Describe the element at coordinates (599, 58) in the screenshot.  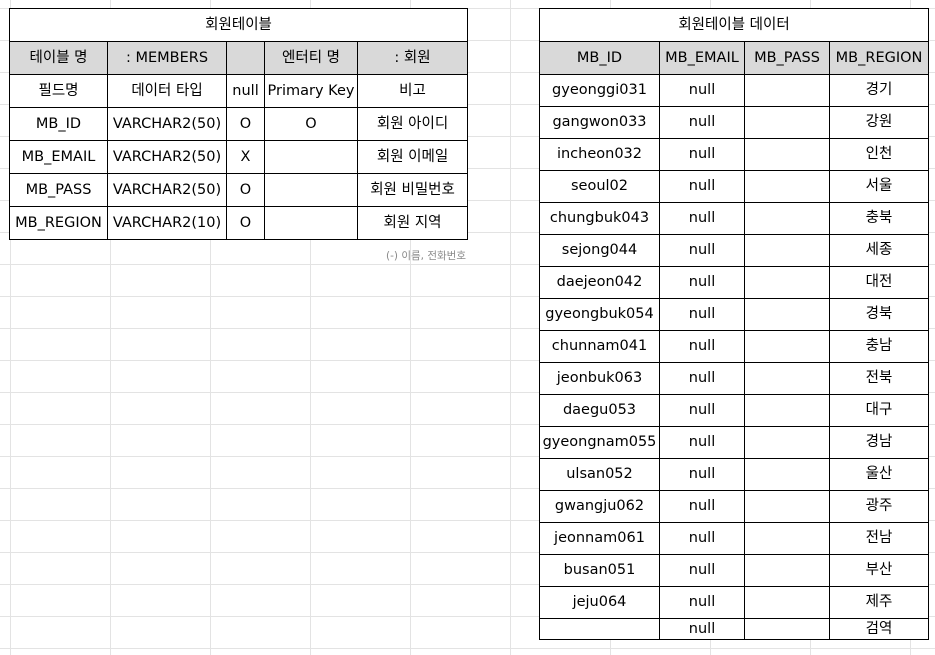
I see `data-column-header: MB_ID` at that location.